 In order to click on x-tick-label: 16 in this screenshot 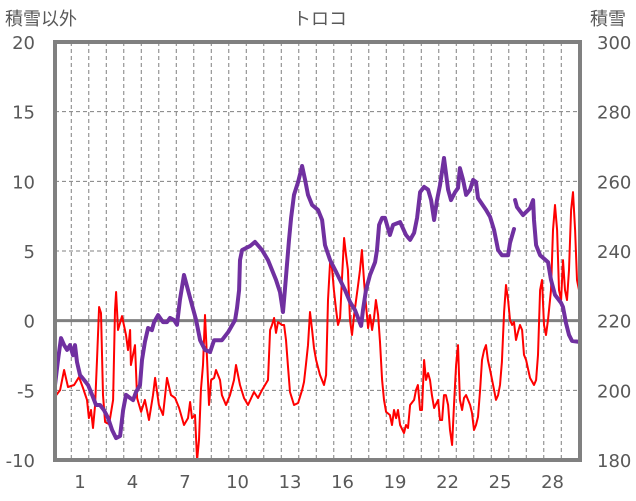, I will do `click(342, 482)`.